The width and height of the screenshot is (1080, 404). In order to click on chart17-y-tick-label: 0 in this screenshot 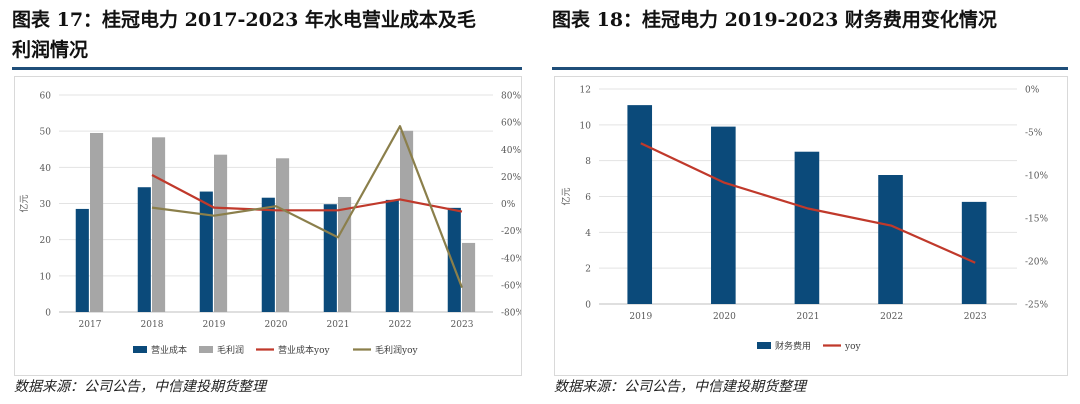, I will do `click(48, 314)`.